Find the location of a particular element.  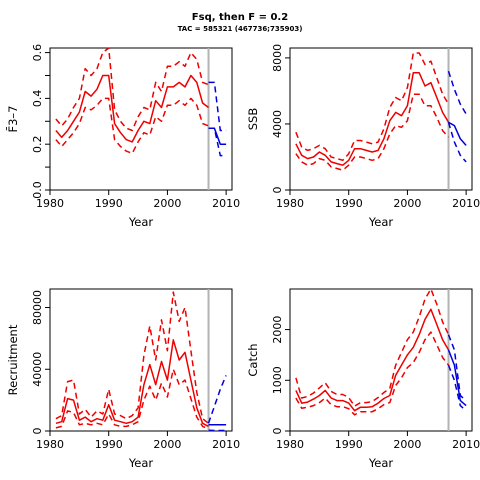

chart-subtitle: TAC = 585321 (467736;735903) is located at coordinates (240, 29).